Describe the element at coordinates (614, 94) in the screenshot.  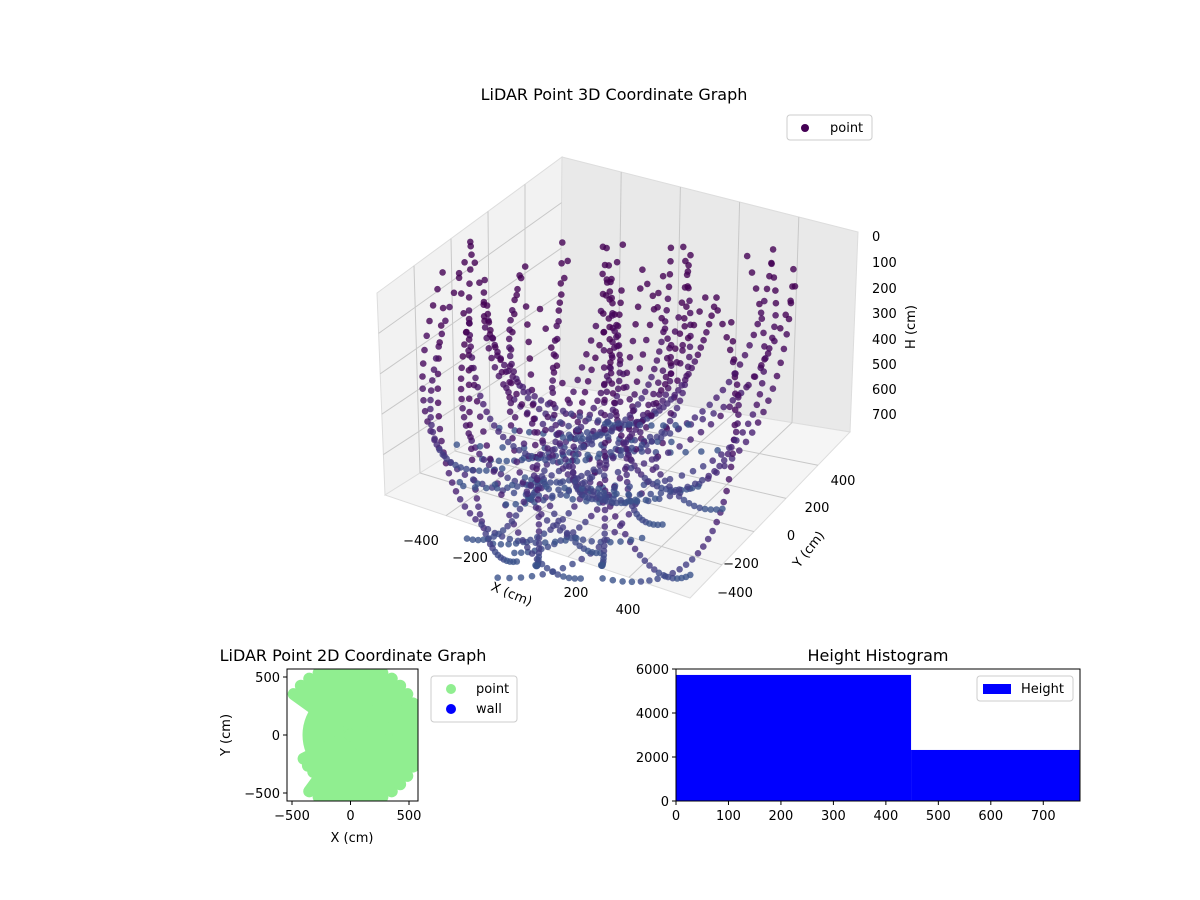
I see `3d-title: LiDAR Point 3D Coordinate Graph` at that location.